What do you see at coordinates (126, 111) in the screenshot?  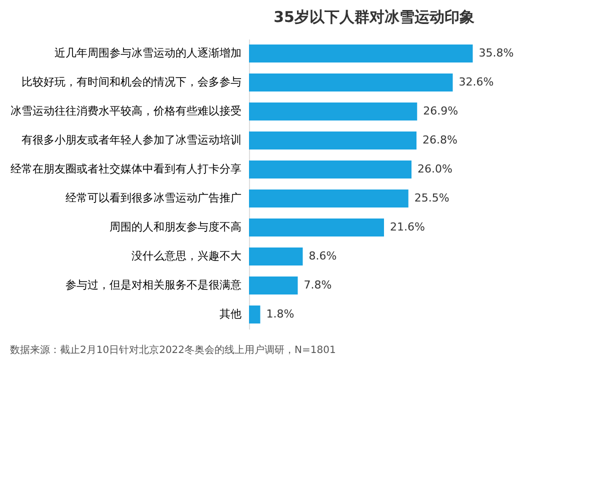 I see `y-tick-label: 冰雪运动往往消费水平较高，价格有些难以接受` at bounding box center [126, 111].